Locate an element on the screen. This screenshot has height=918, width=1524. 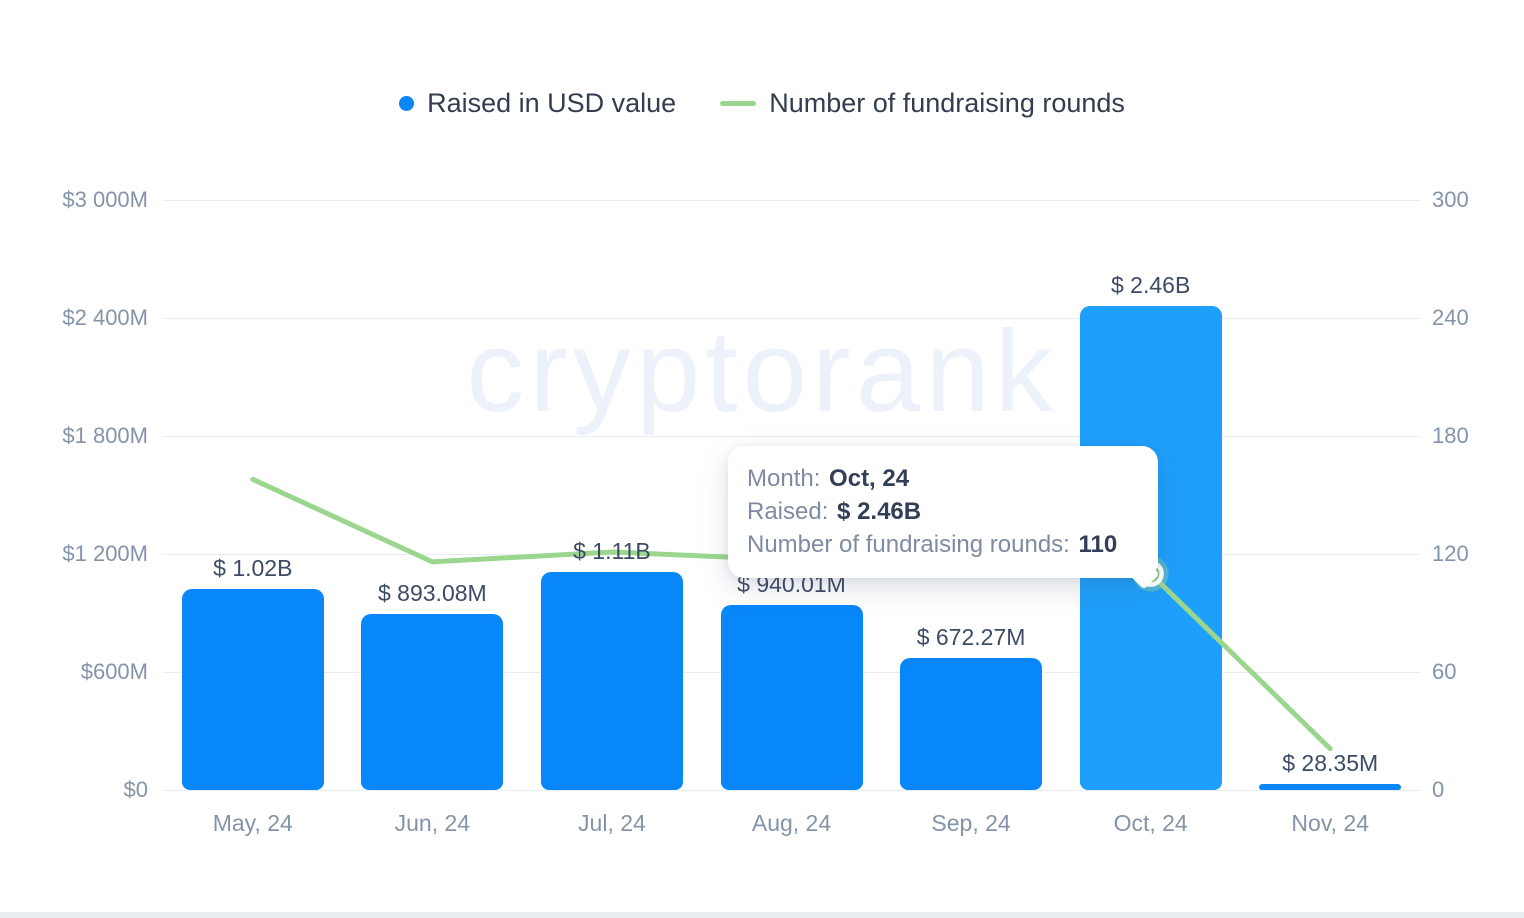
footer-divider is located at coordinates (762, 915).